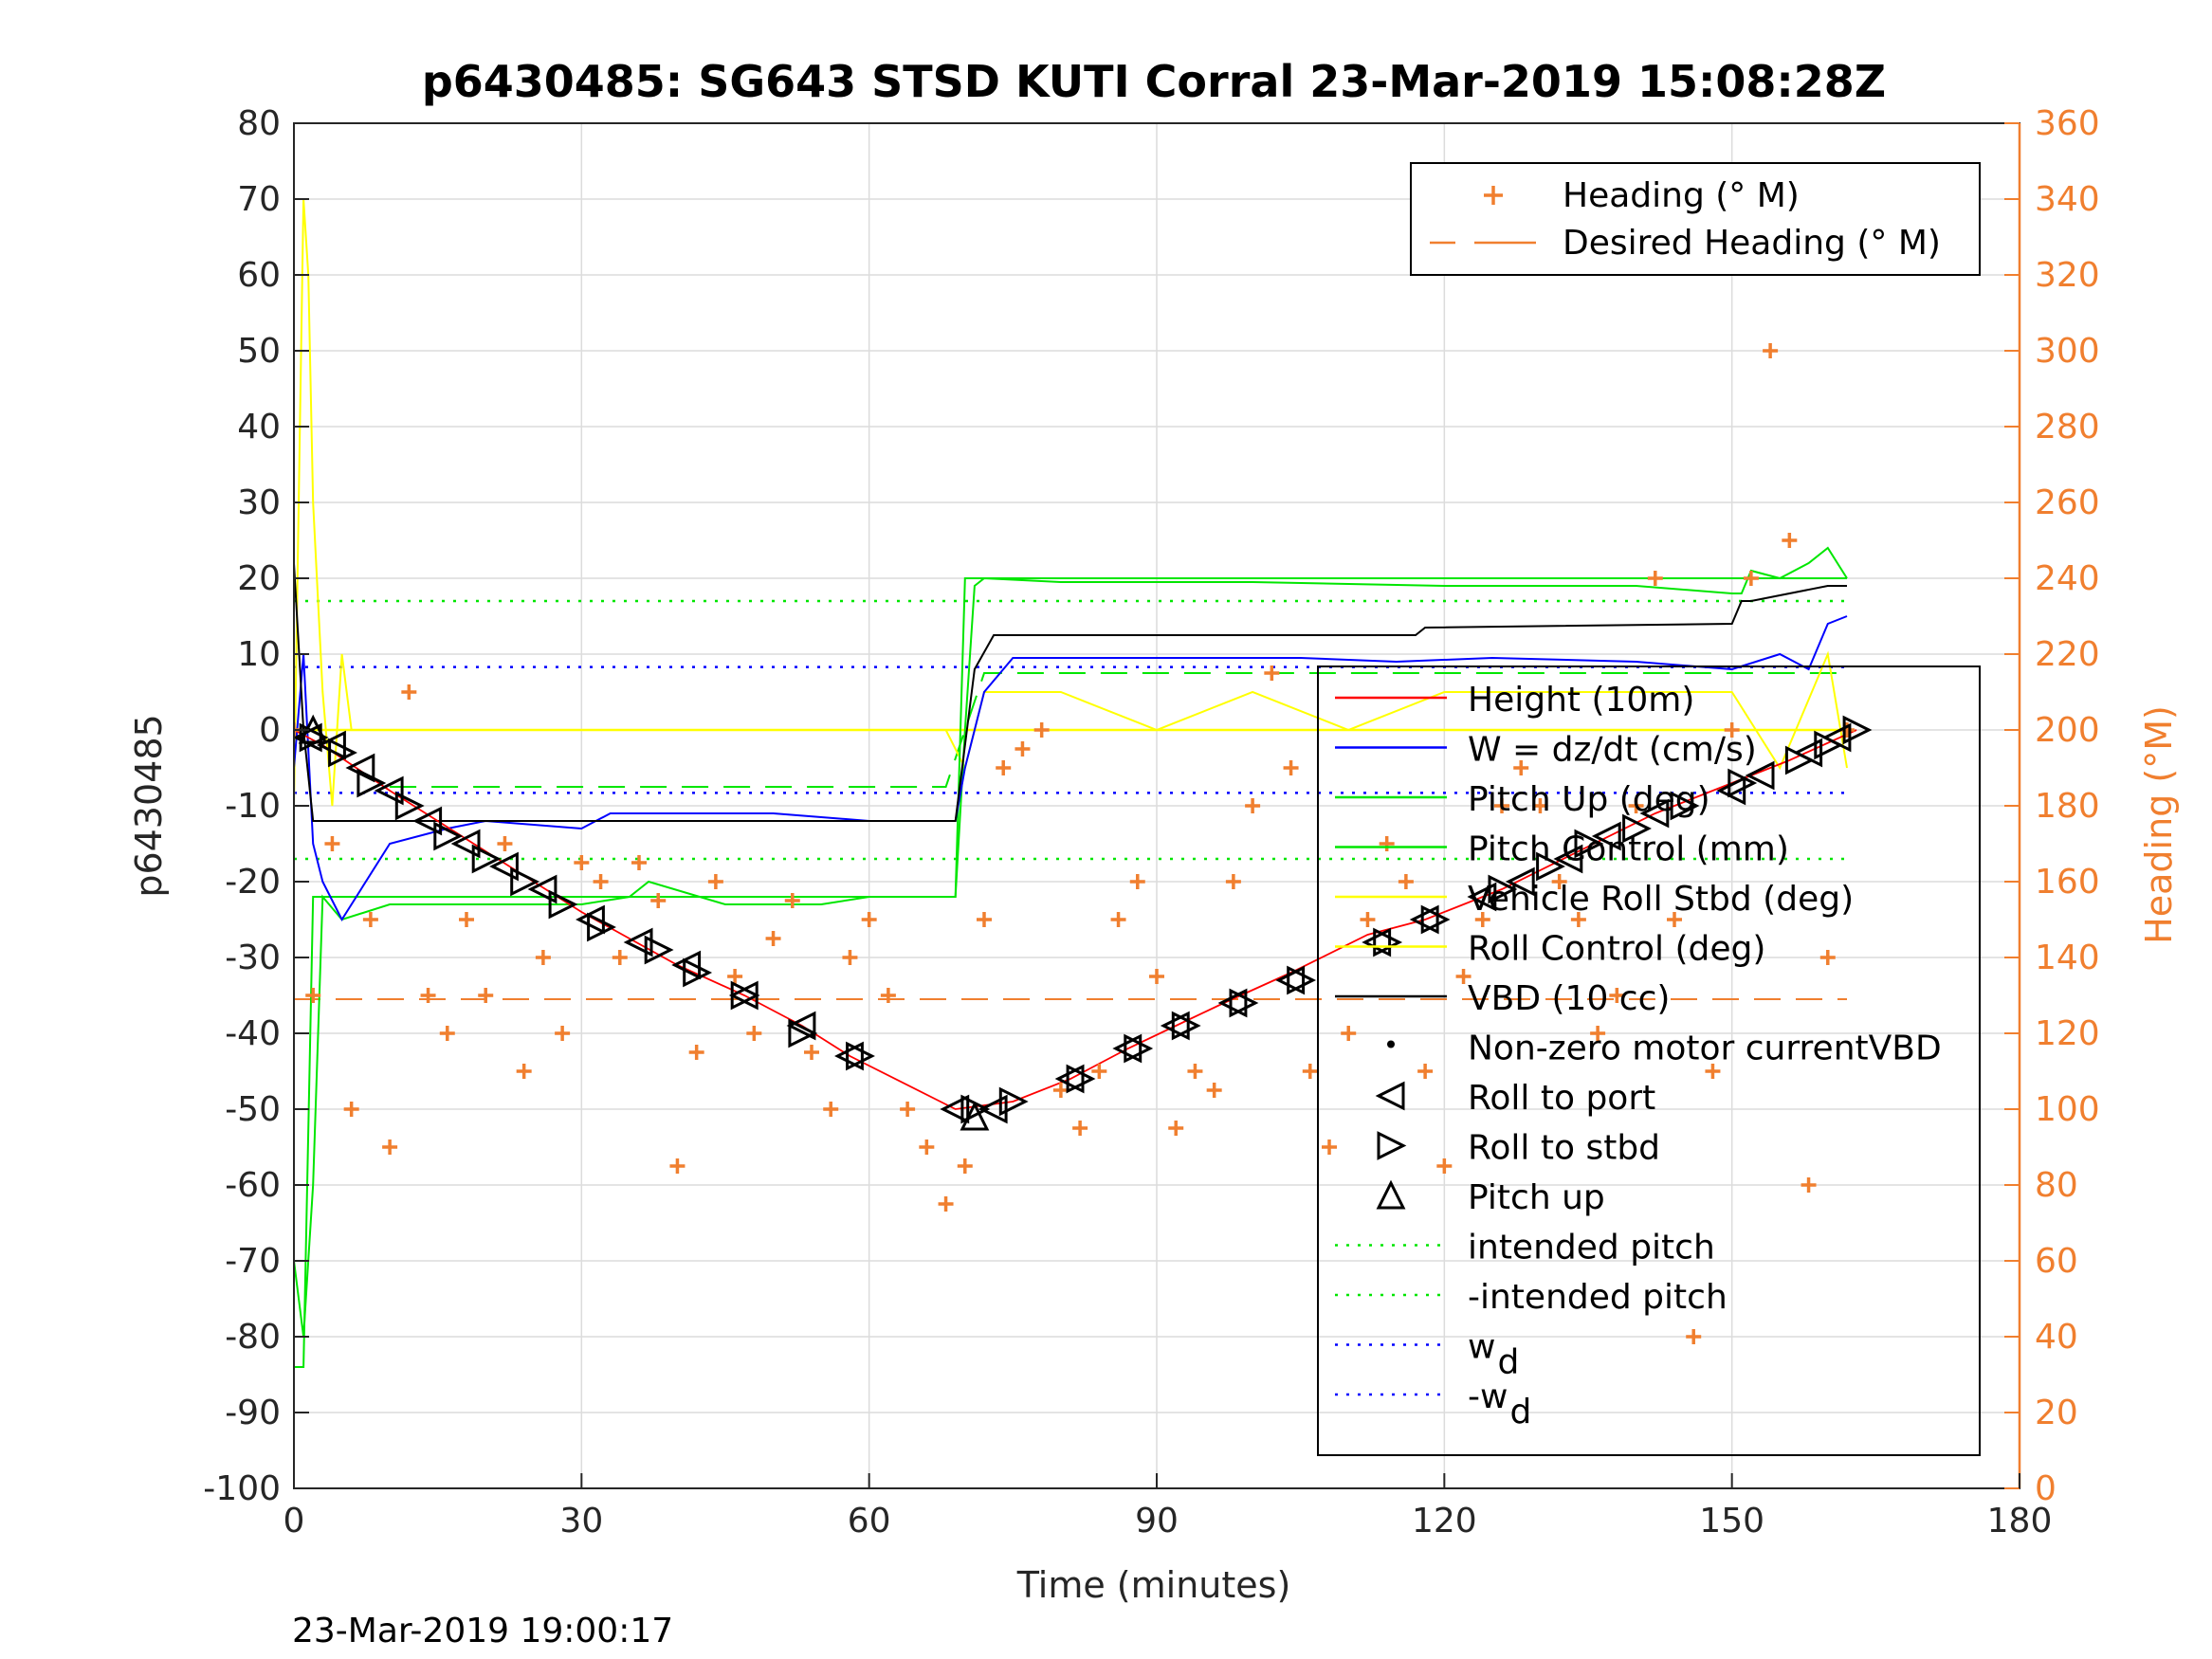 Image resolution: width=2212 pixels, height=1659 pixels. I want to click on legend-triangle-symbol, so click(1390, 1096).